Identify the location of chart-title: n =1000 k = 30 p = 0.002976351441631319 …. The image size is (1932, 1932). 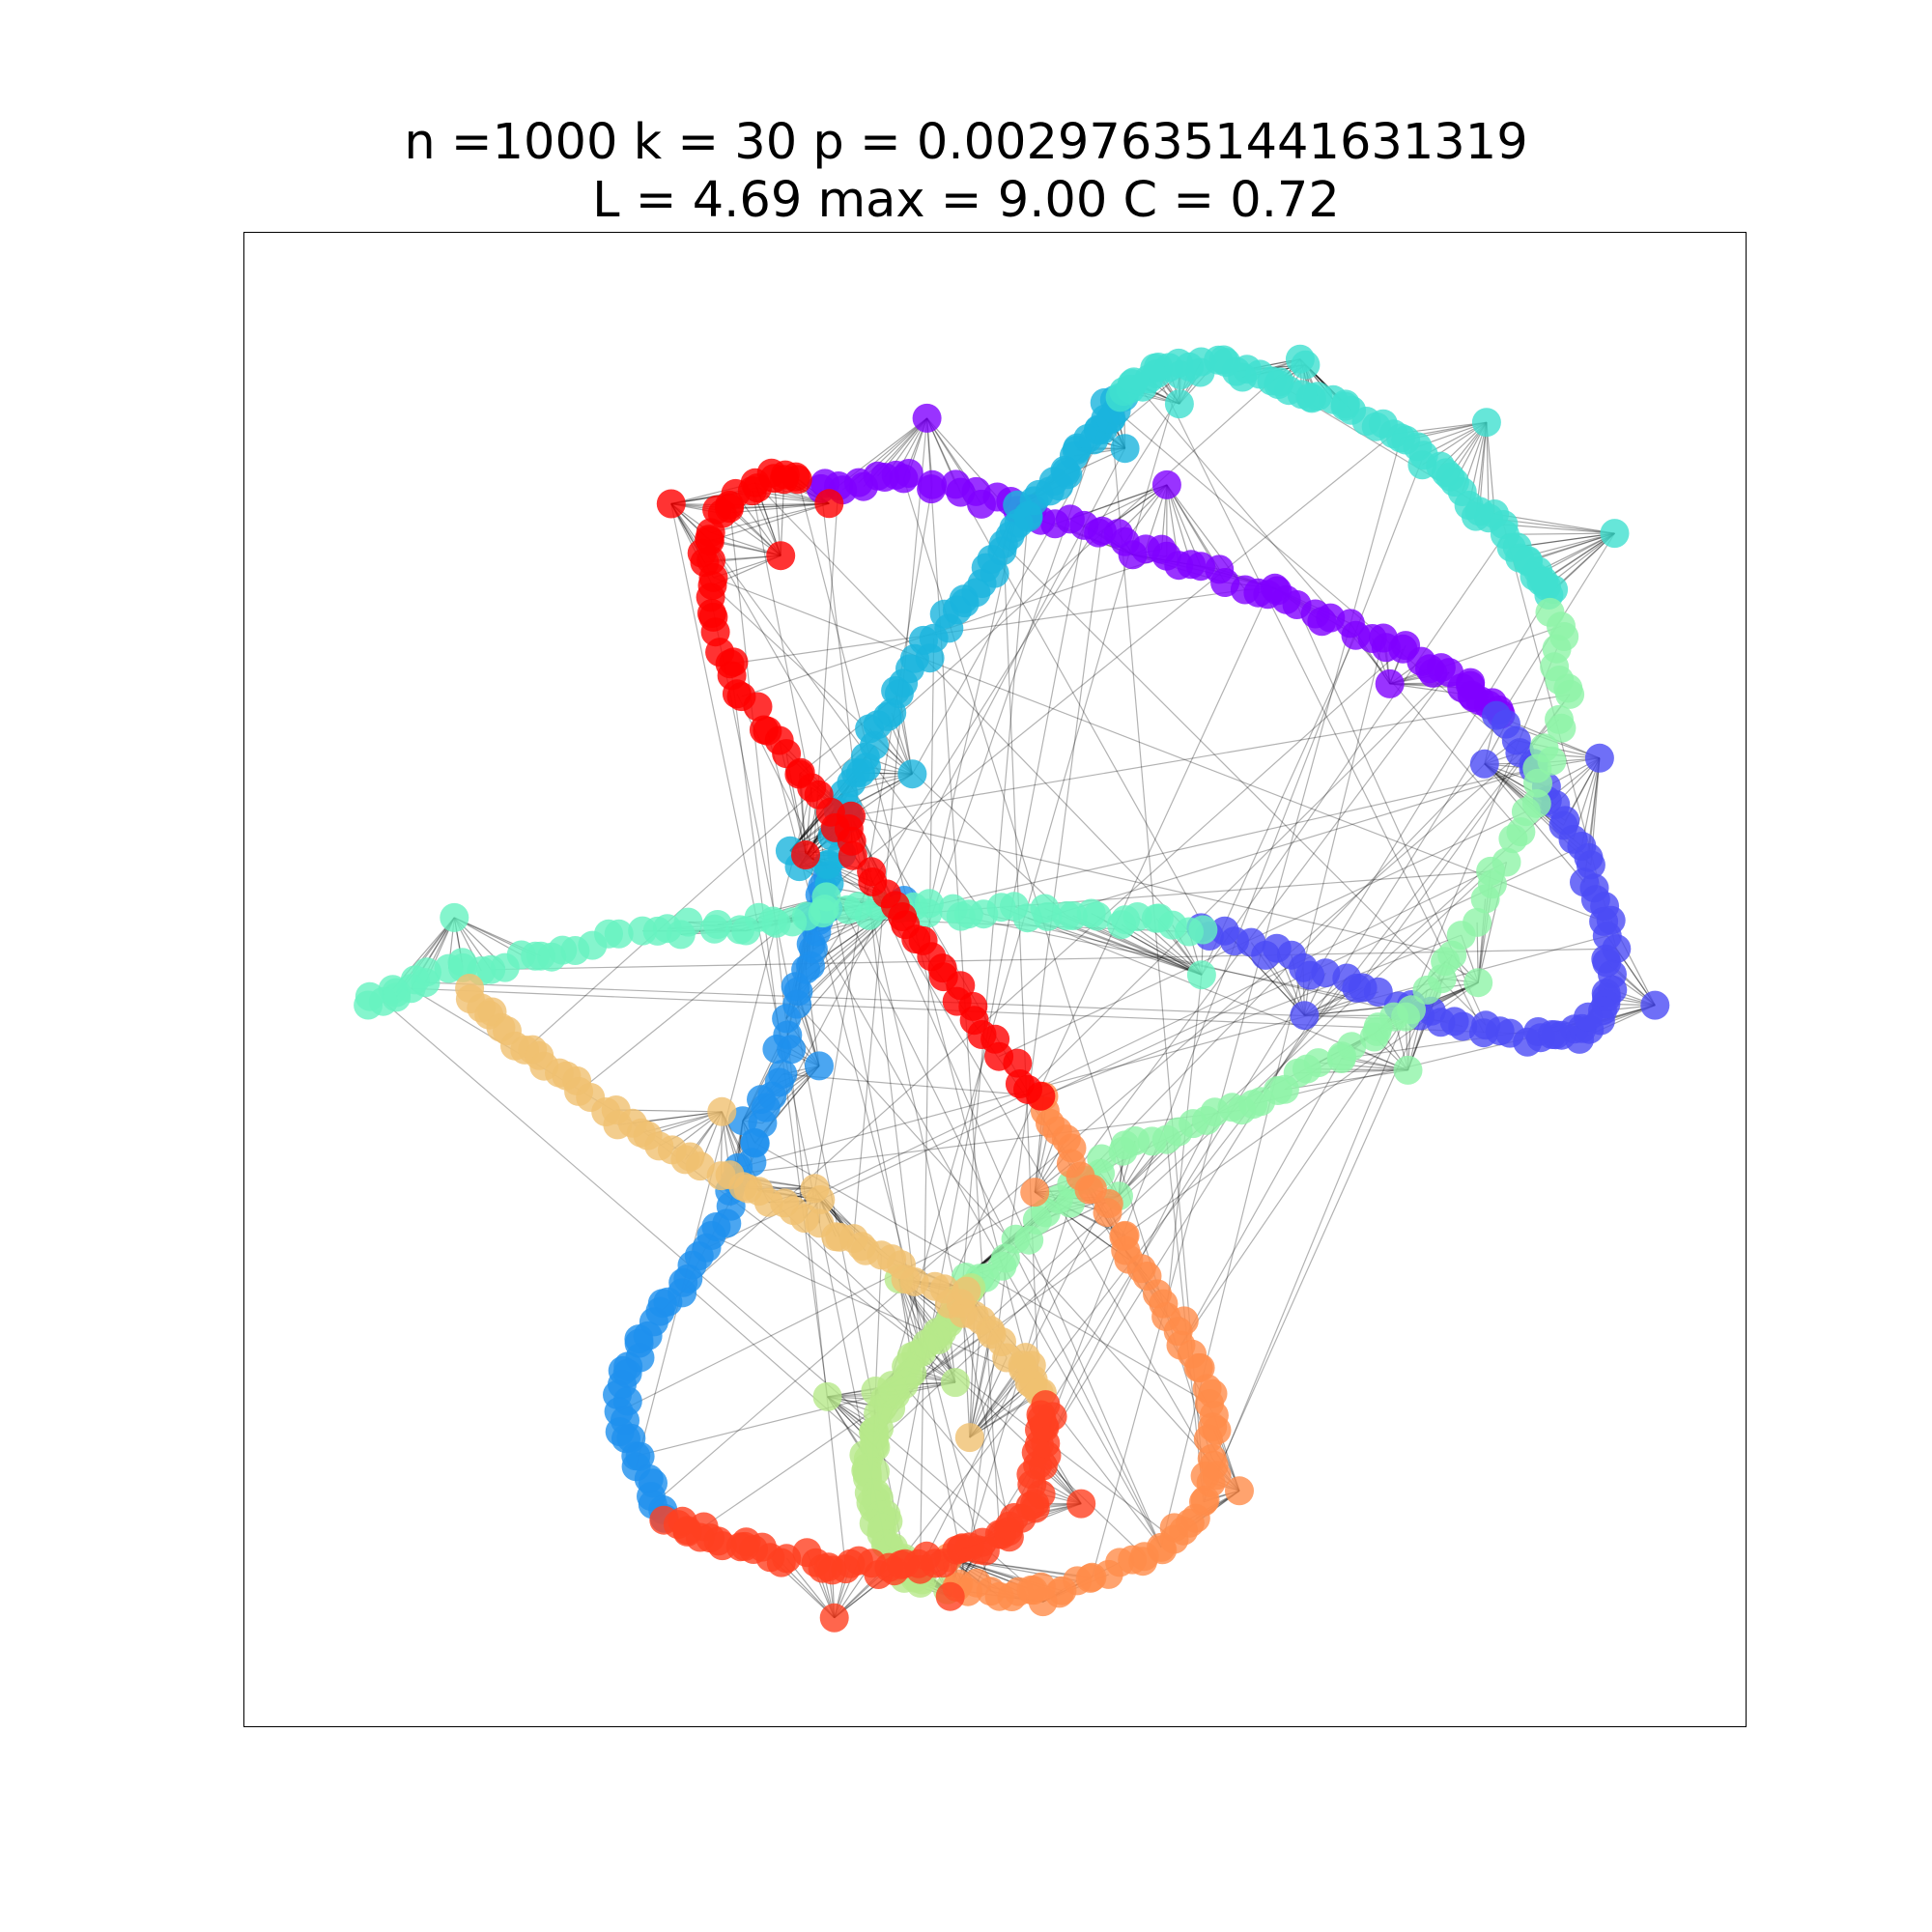
(966, 172).